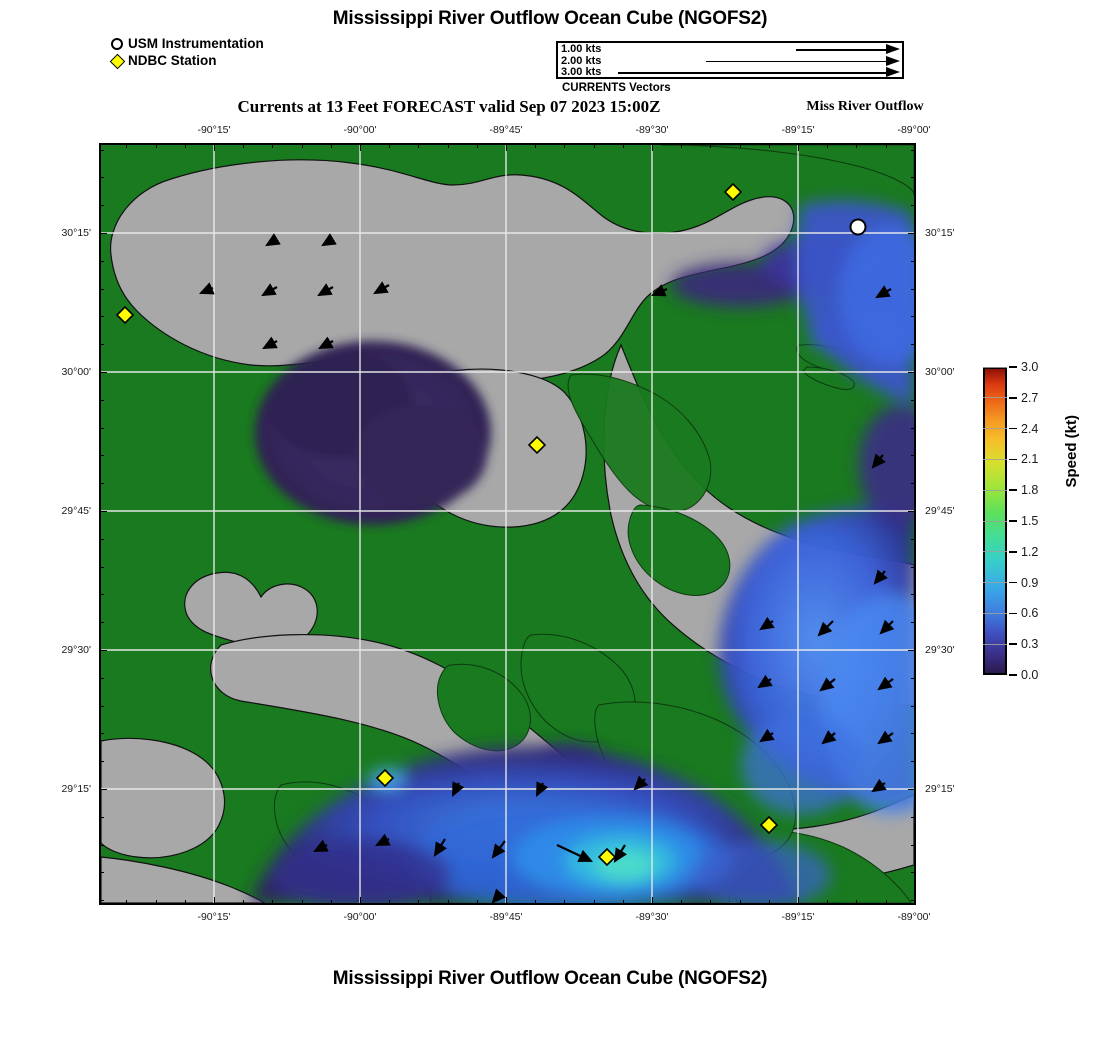  Describe the element at coordinates (730, 49) in the screenshot. I see `vector-key-row-1: 1.00 kts` at that location.